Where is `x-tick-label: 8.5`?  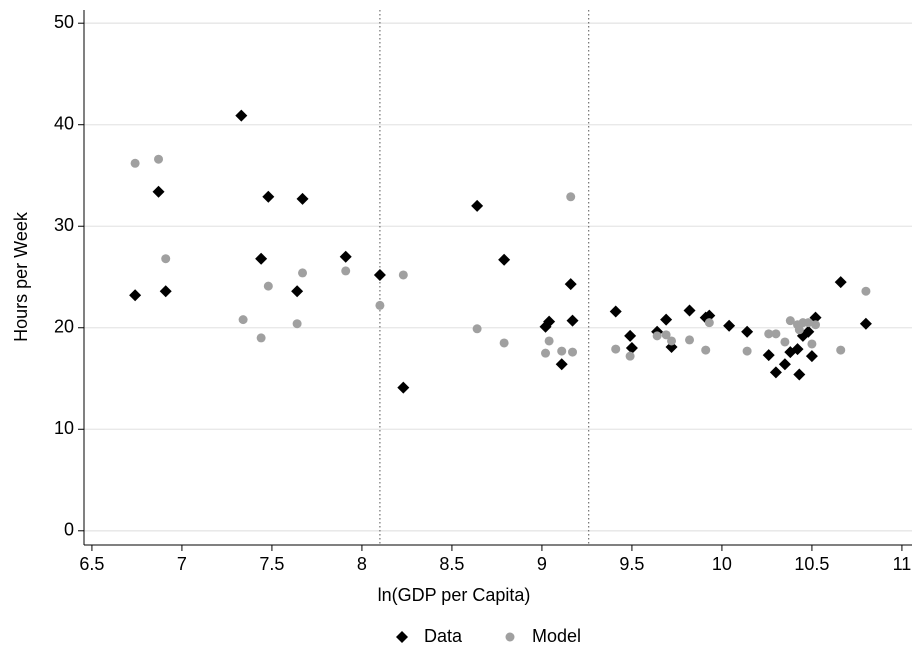 x-tick-label: 8.5 is located at coordinates (451, 564).